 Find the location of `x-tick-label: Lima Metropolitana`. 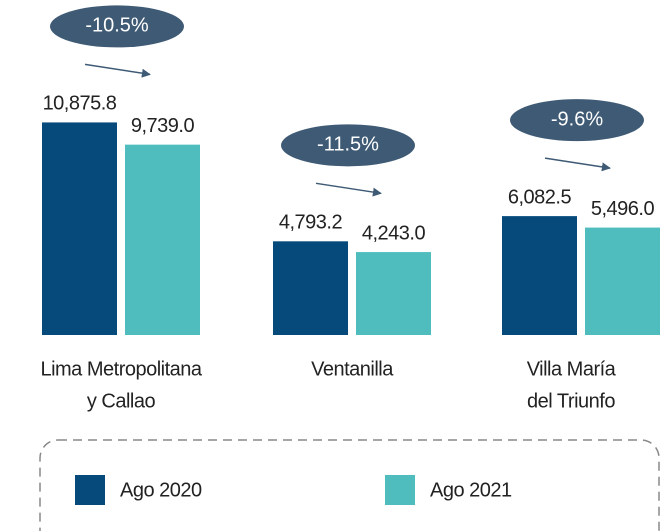

x-tick-label: Lima Metropolitana is located at coordinates (121, 369).